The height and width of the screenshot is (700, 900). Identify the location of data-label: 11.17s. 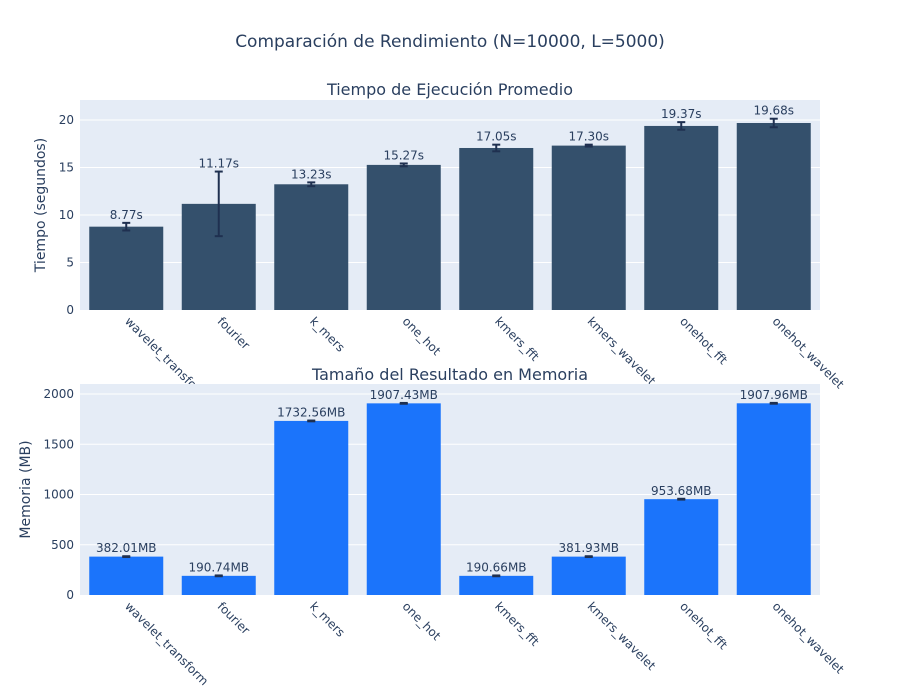
(218, 164).